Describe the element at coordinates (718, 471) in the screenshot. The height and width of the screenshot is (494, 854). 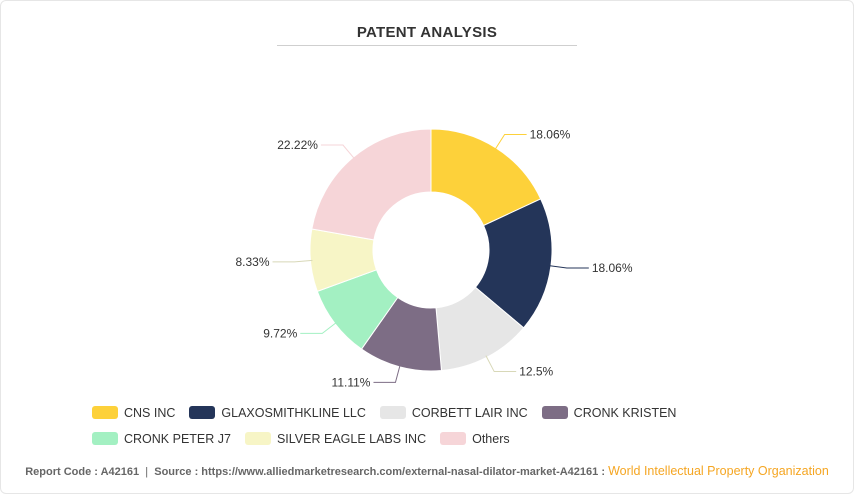
I see `source-organization: World Intellectual Property Organization` at that location.